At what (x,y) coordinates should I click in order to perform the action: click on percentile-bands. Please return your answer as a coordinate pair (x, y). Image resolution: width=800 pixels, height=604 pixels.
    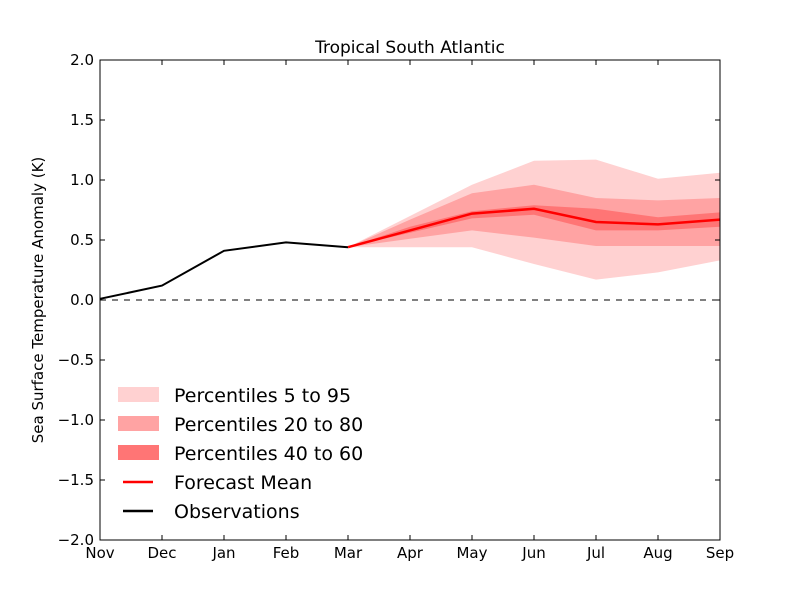
    Looking at the image, I should click on (534, 219).